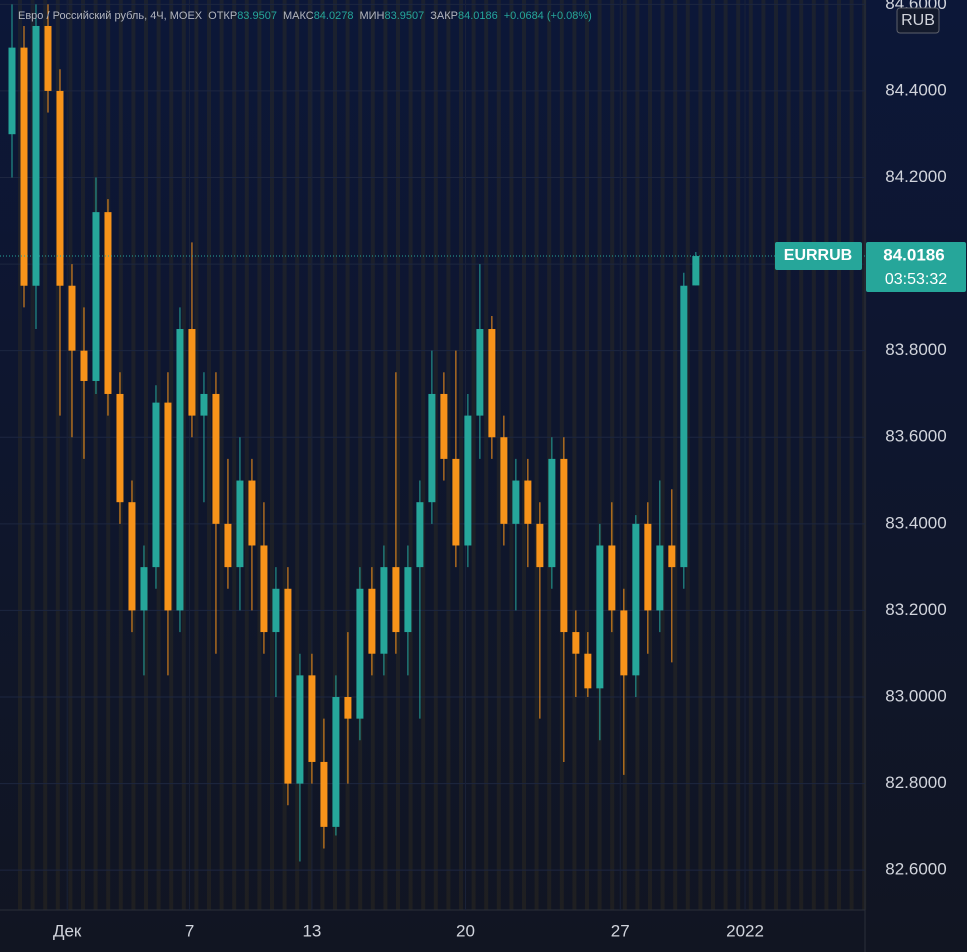 This screenshot has width=967, height=952. Describe the element at coordinates (620, 930) in the screenshot. I see `x-tick-label: 27` at that location.